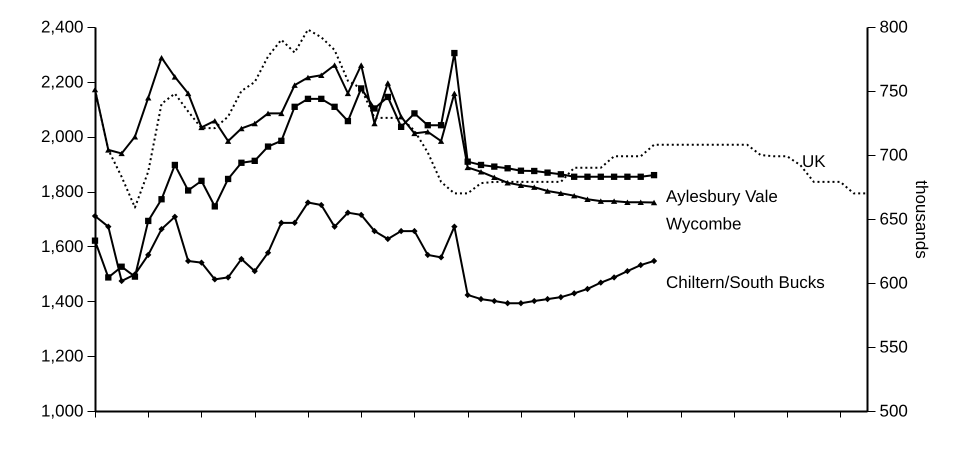 The image size is (967, 461). Describe the element at coordinates (921, 219) in the screenshot. I see `y2-axis-title: thousands` at that location.